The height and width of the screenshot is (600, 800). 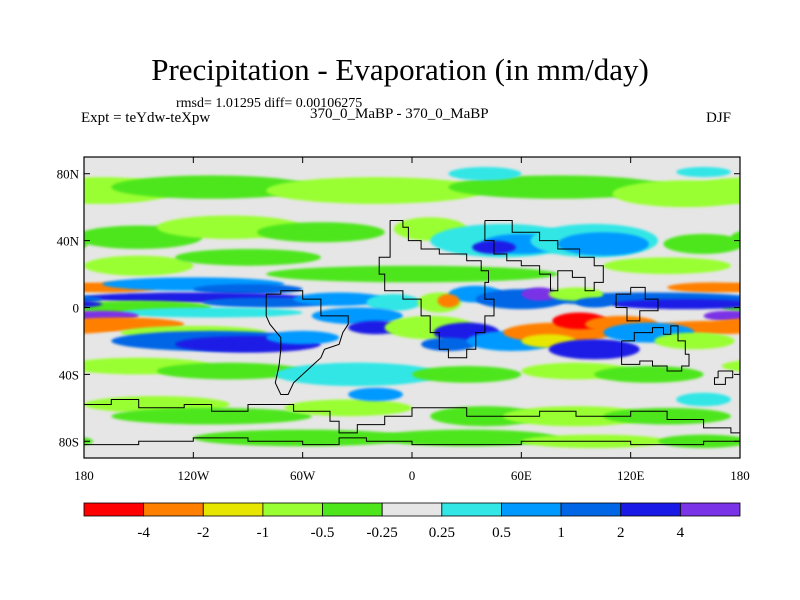 What do you see at coordinates (561, 533) in the screenshot?
I see `colorbar-label: 1` at bounding box center [561, 533].